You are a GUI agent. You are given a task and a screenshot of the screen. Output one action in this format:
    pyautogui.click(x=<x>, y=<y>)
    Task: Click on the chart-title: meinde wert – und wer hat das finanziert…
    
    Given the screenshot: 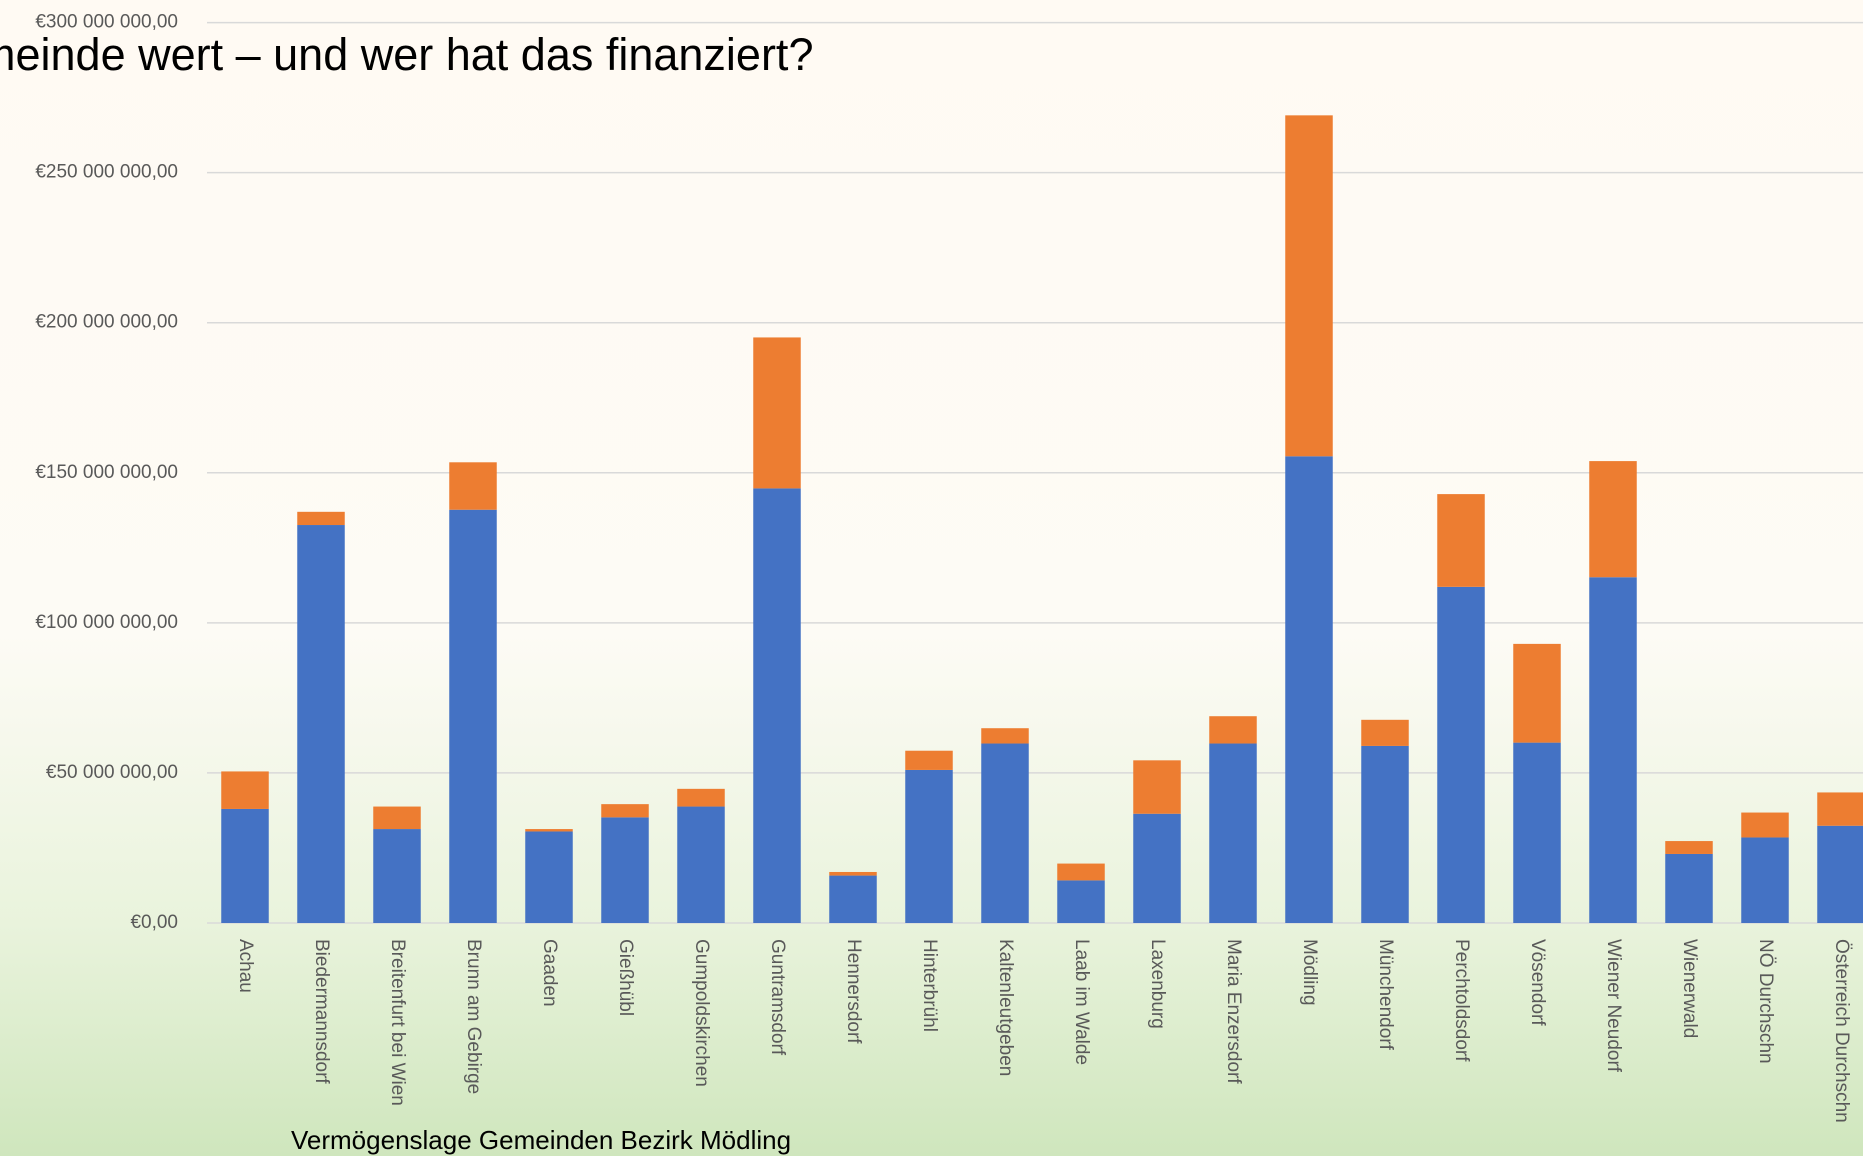 What is the action you would take?
    pyautogui.click(x=406, y=54)
    